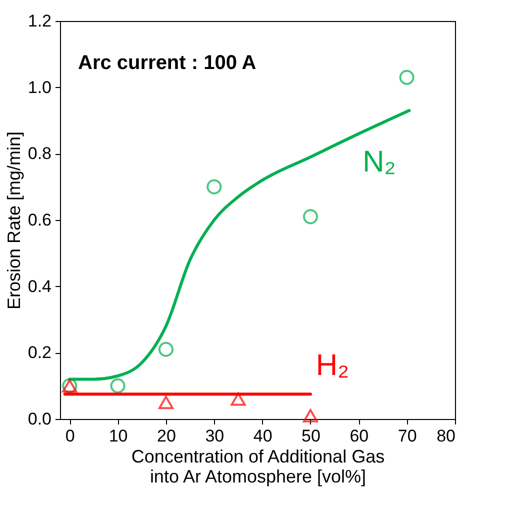  I want to click on x-tick-label: 50, so click(311, 436).